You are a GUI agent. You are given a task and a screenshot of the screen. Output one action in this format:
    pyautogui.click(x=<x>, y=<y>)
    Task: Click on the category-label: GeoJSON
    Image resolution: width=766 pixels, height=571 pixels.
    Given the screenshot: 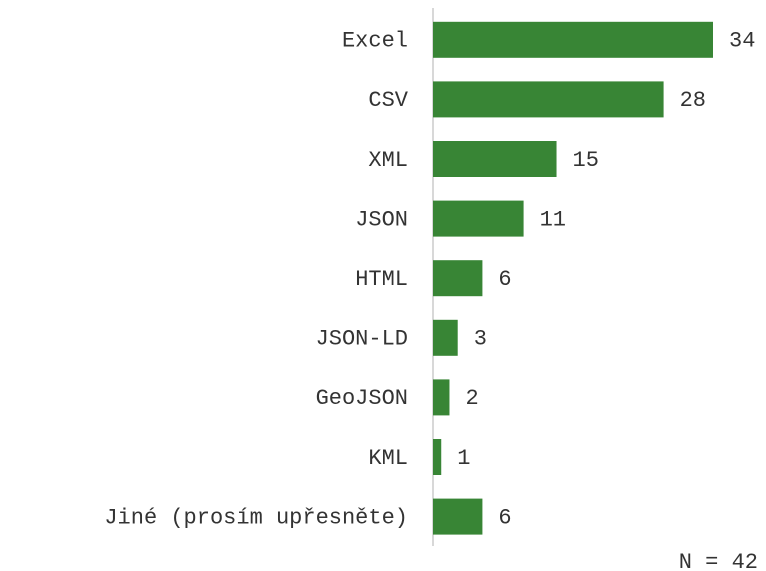 What is the action you would take?
    pyautogui.click(x=362, y=398)
    